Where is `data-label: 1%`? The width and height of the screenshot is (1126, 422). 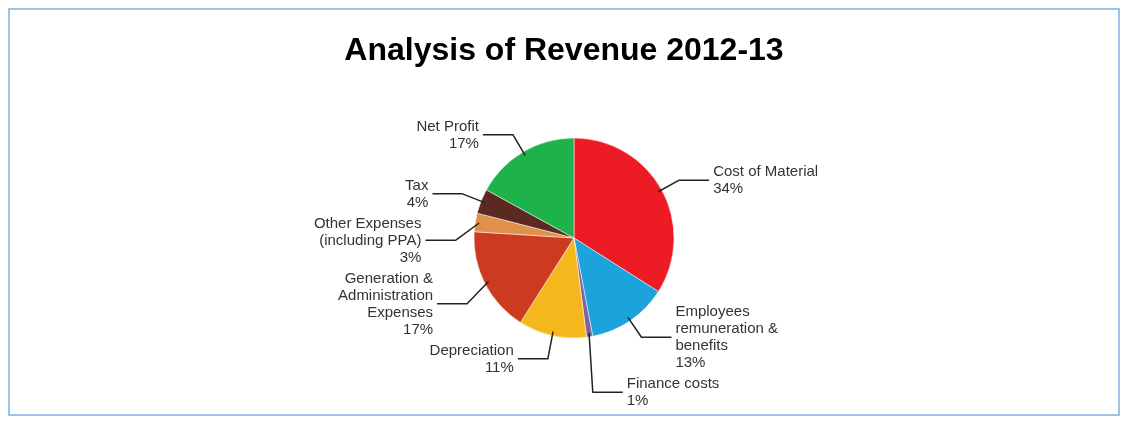 data-label: 1% is located at coordinates (637, 400).